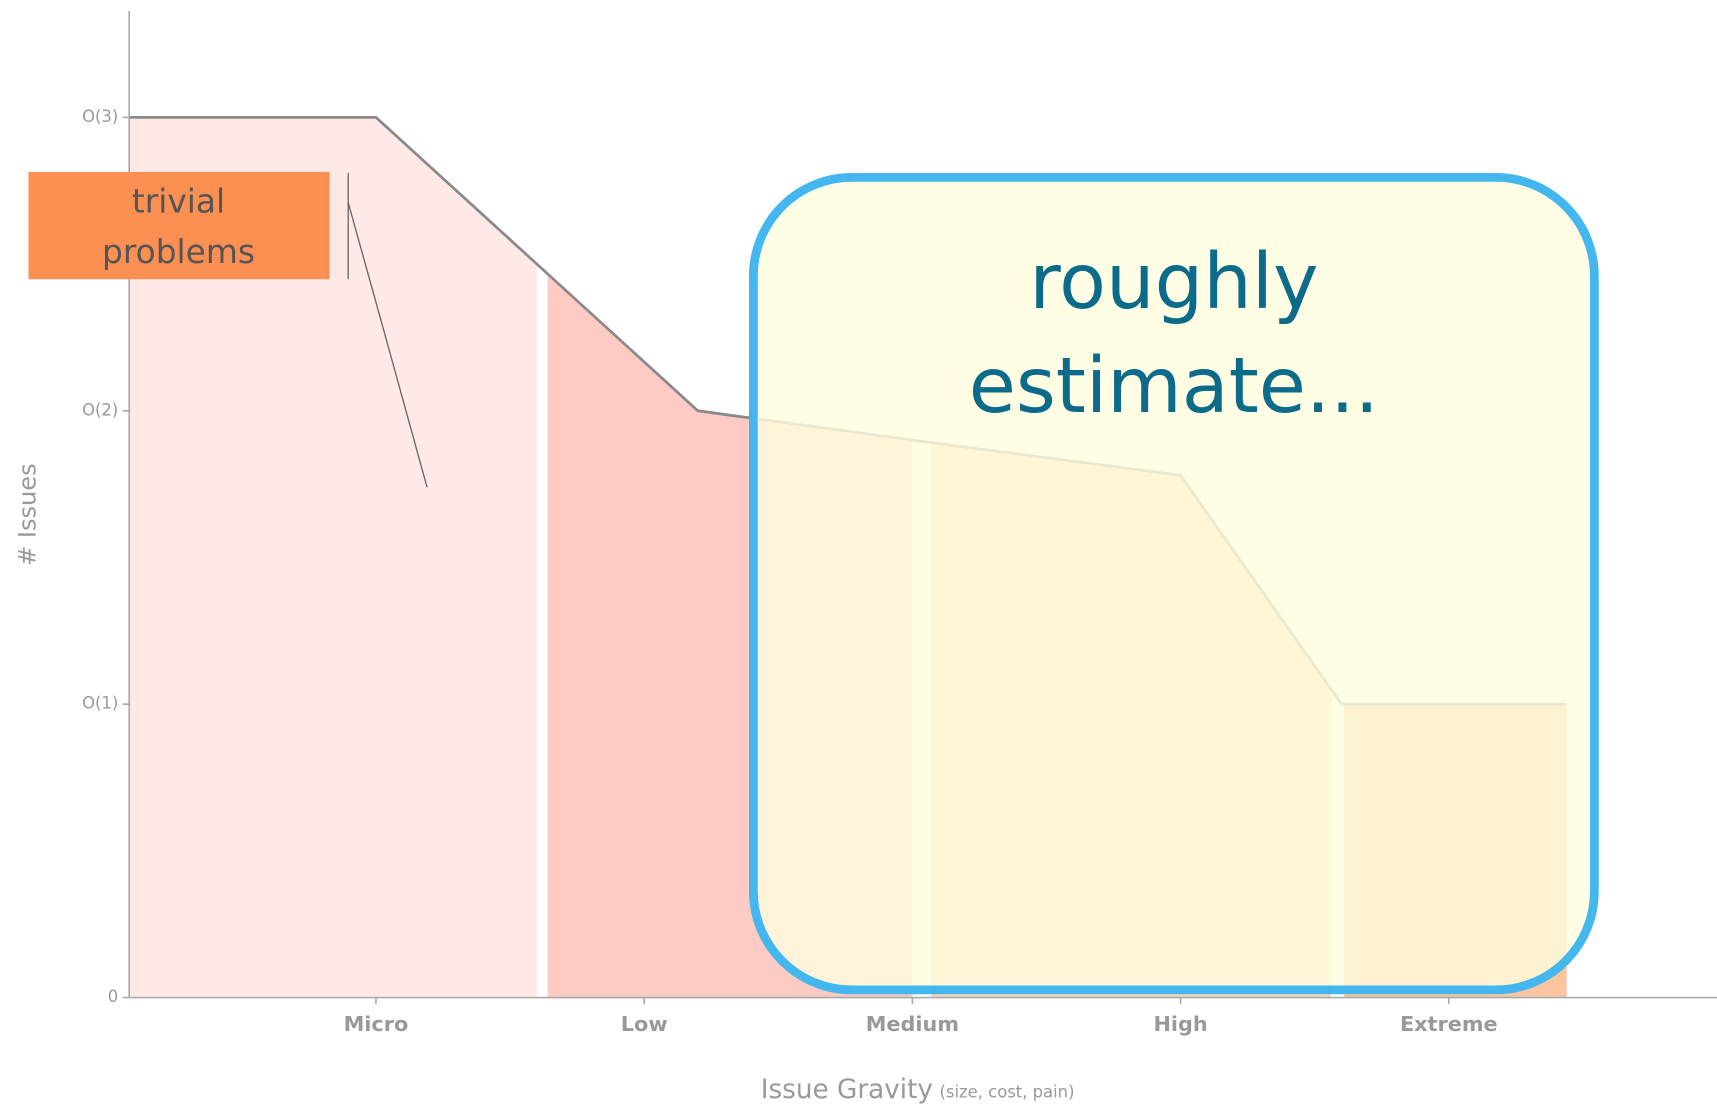  What do you see at coordinates (387, 345) in the screenshot?
I see `annotation-pointer` at bounding box center [387, 345].